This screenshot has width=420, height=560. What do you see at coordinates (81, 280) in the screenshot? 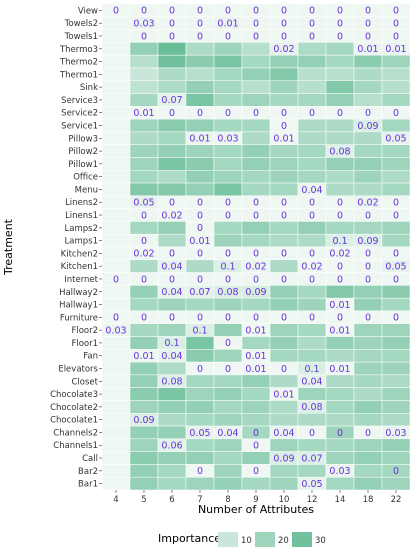
I see `y-tick-label: Internet` at bounding box center [81, 280].